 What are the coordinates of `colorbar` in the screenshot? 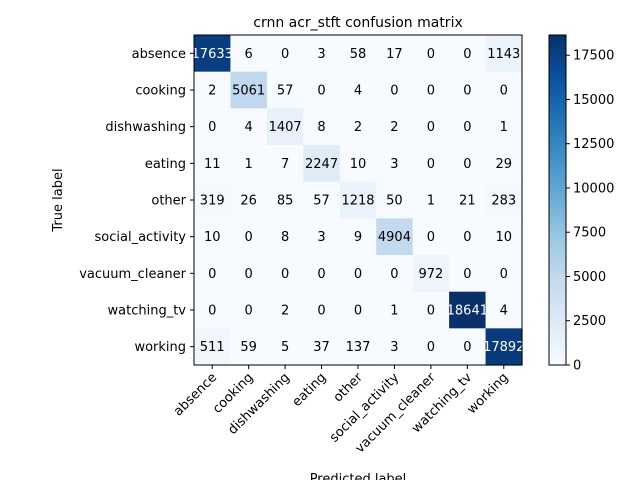 It's located at (557, 200).